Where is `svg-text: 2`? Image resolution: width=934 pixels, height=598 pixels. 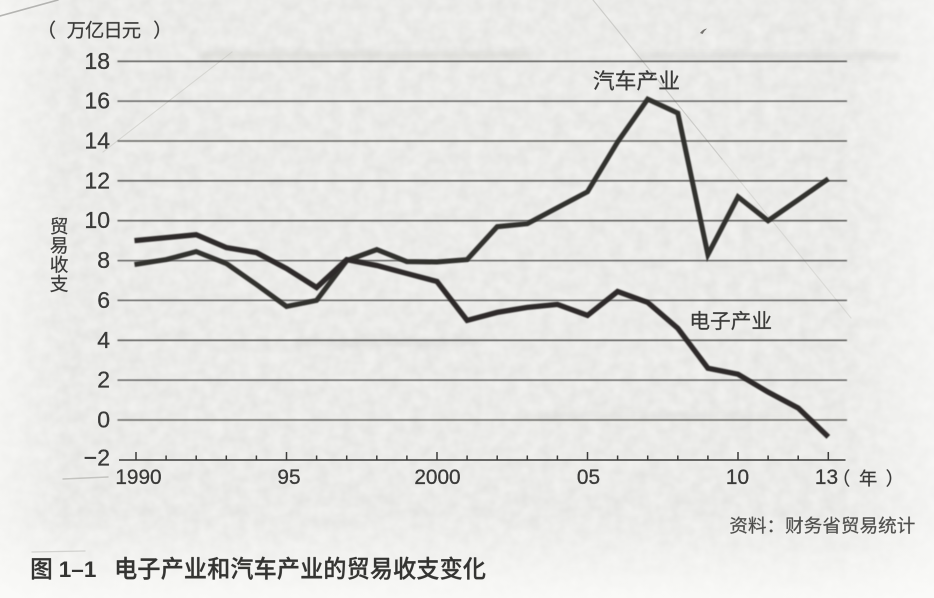 svg-text: 2 is located at coordinates (103, 380).